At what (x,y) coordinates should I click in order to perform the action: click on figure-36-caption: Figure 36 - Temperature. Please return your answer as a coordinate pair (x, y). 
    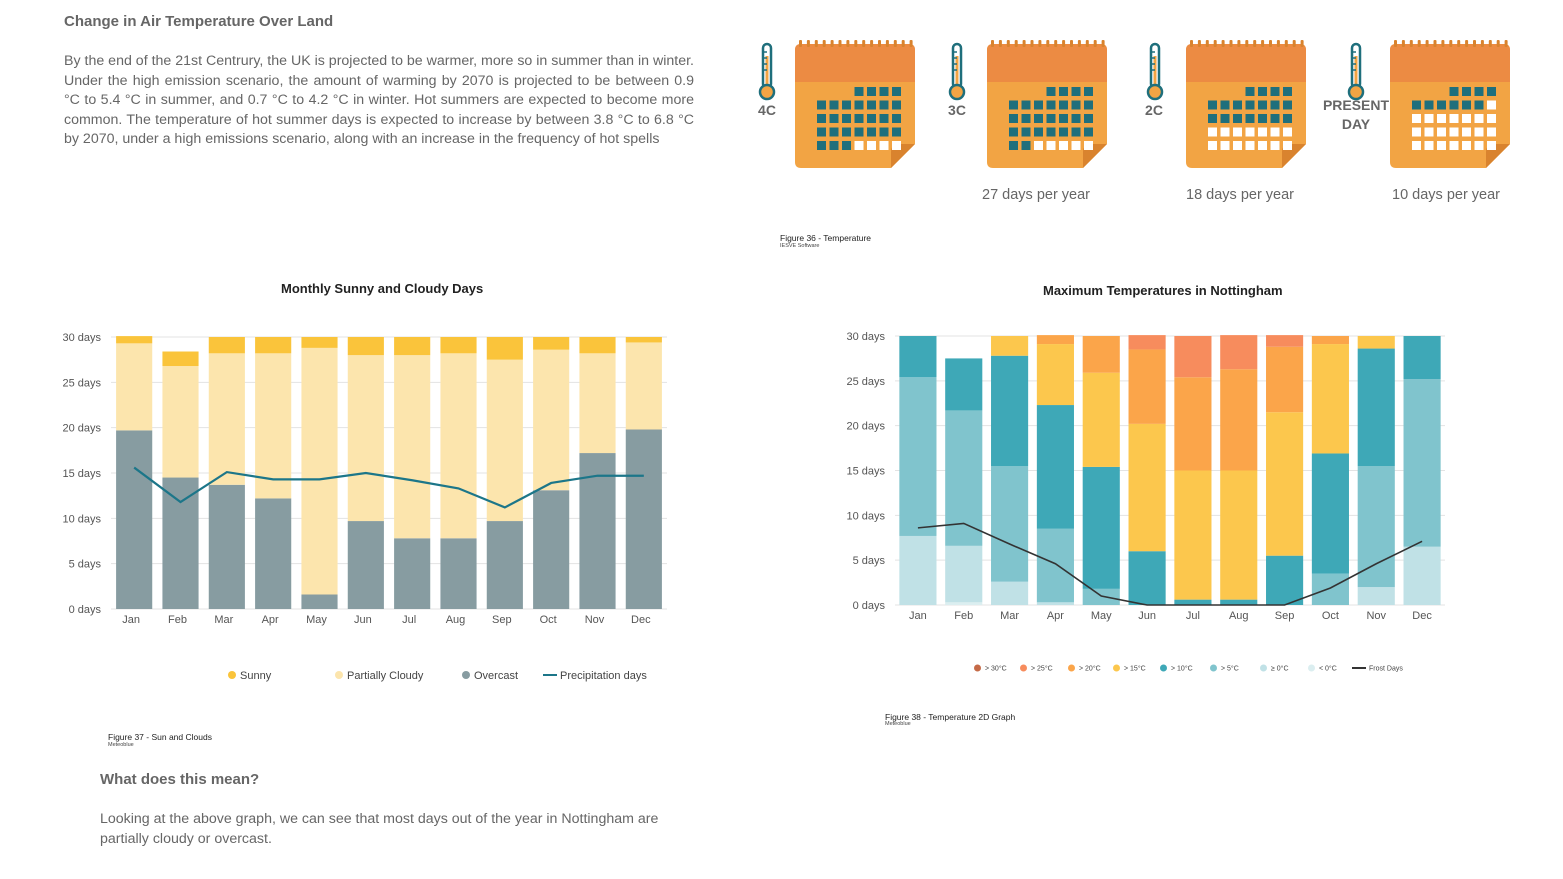
    Looking at the image, I should click on (826, 238).